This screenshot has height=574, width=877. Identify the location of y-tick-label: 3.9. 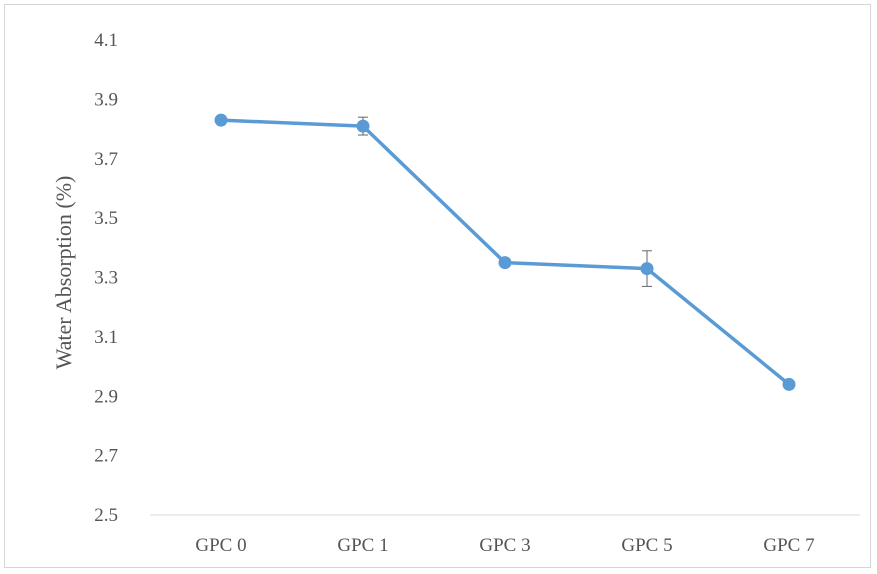
(106, 99).